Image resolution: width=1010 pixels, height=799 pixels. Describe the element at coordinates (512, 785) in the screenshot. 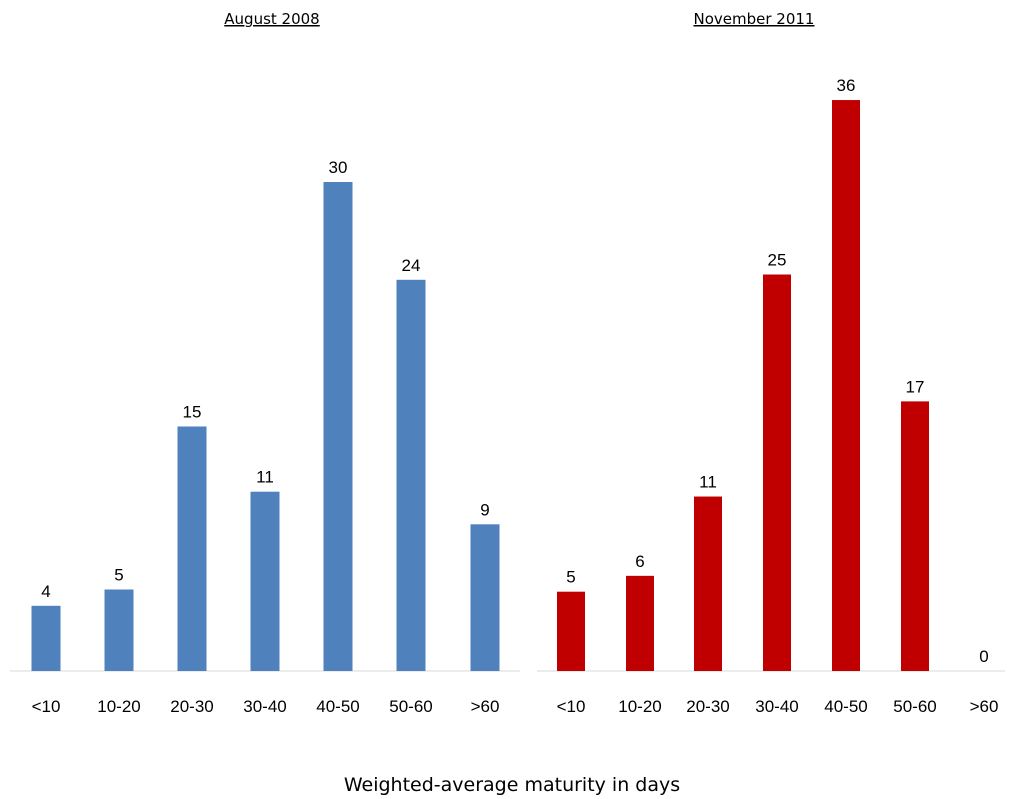

I see `x-axis-label: Weighted-average maturity in days` at that location.